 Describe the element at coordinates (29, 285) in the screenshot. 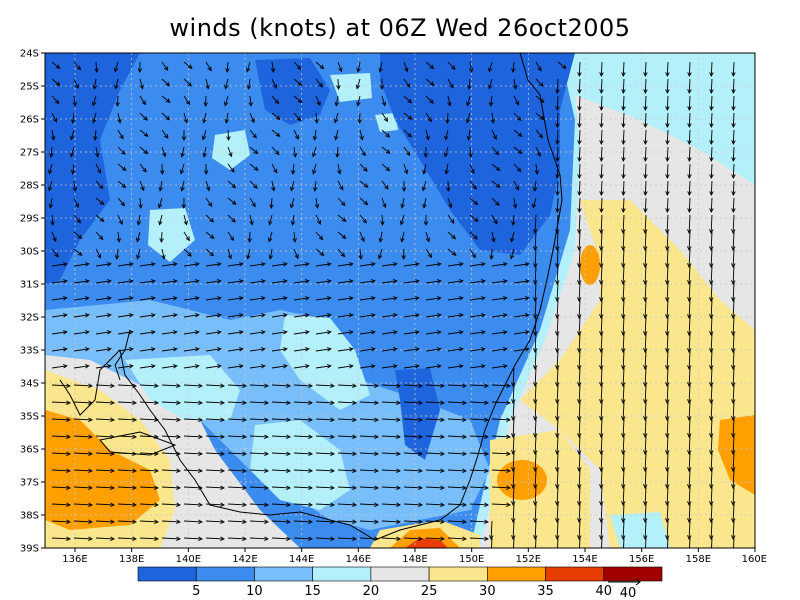

I see `lat-label: 31S` at that location.